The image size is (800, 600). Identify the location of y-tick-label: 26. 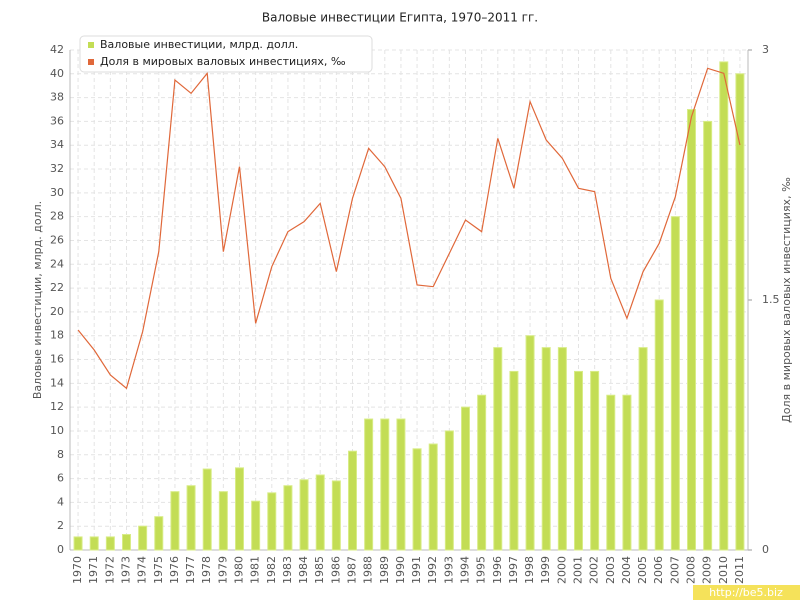
(57, 239).